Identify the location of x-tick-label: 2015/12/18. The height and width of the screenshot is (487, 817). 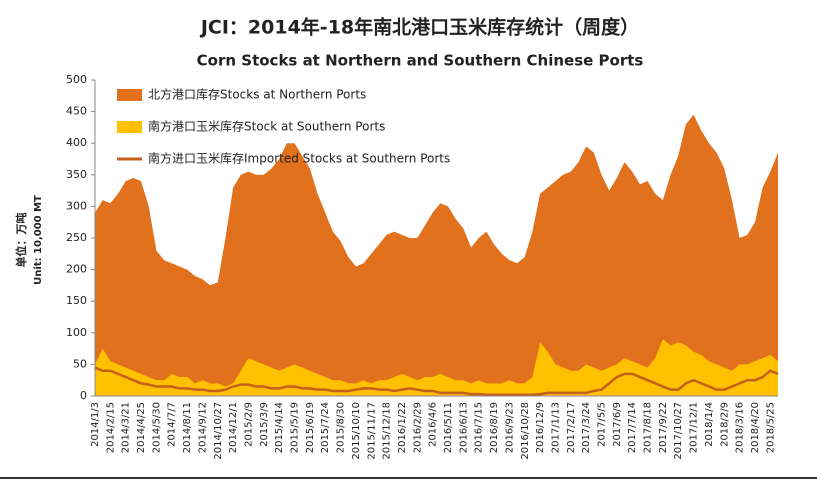
(387, 431).